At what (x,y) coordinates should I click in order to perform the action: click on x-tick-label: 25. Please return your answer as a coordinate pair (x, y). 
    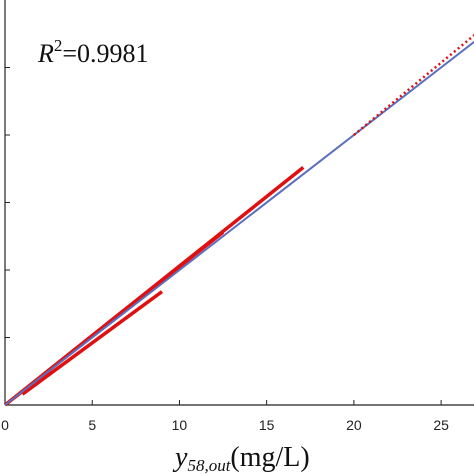
    Looking at the image, I should click on (441, 425).